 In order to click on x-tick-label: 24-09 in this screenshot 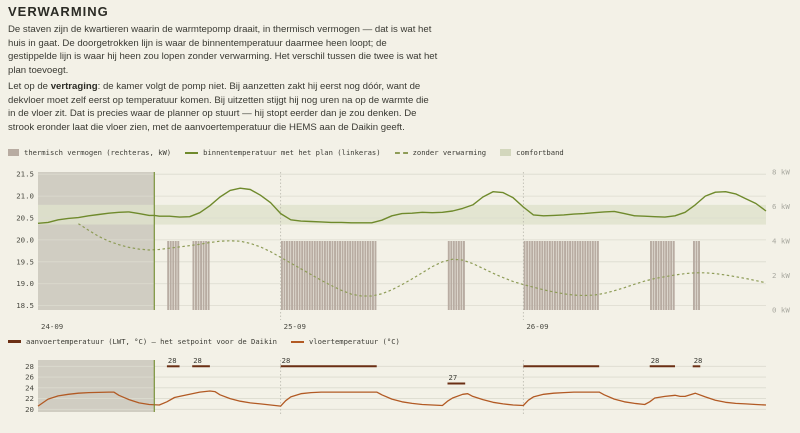, I will do `click(52, 326)`.